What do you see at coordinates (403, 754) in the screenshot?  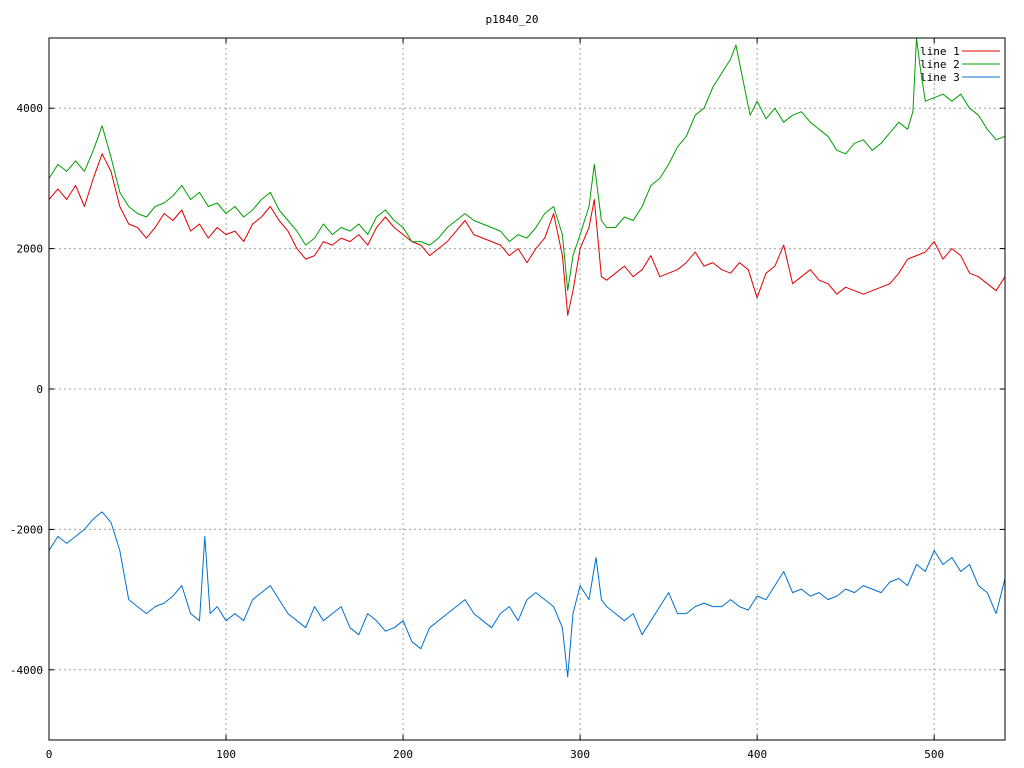 I see `x-tick-label: 200` at bounding box center [403, 754].